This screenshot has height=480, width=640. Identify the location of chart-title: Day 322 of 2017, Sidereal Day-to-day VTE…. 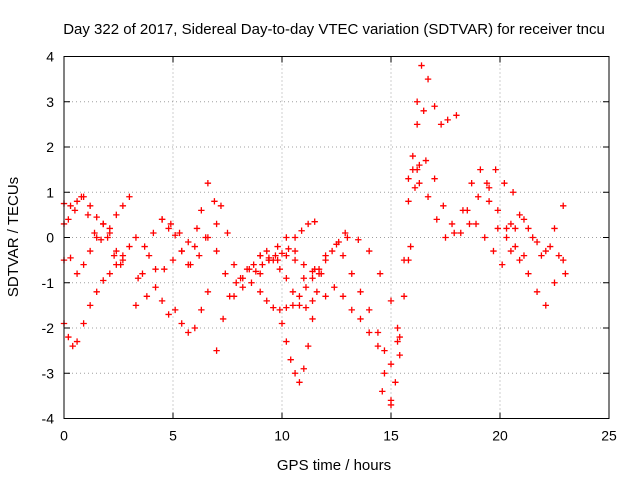
(334, 29).